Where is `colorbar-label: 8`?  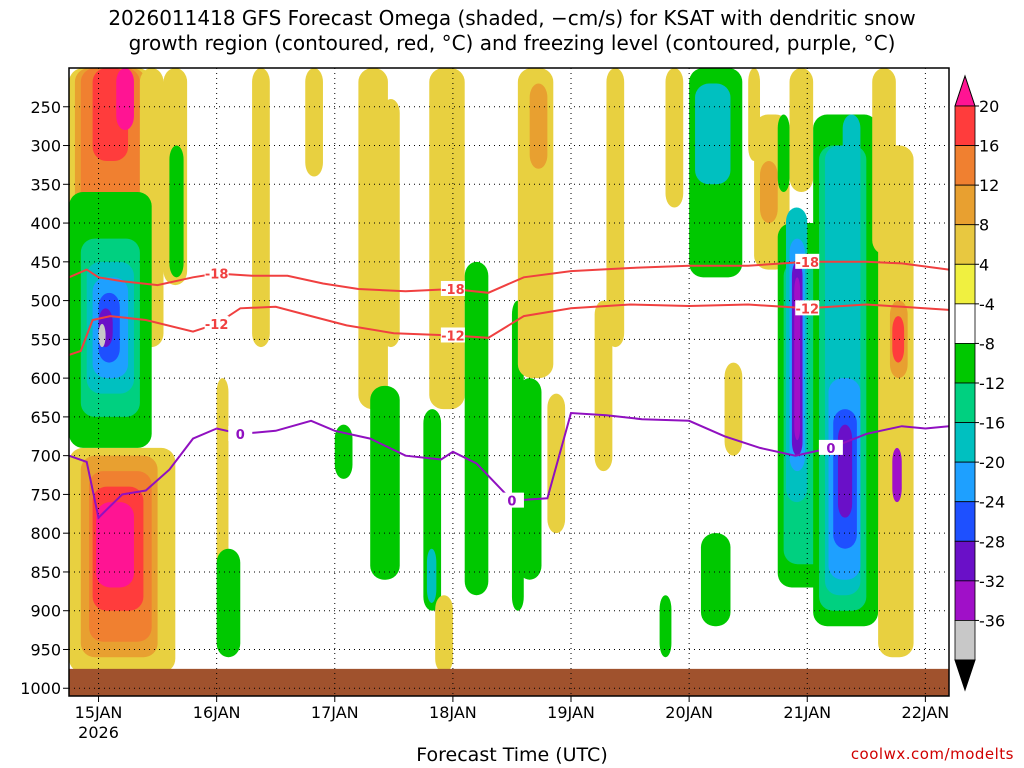
colorbar-label: 8 is located at coordinates (984, 225).